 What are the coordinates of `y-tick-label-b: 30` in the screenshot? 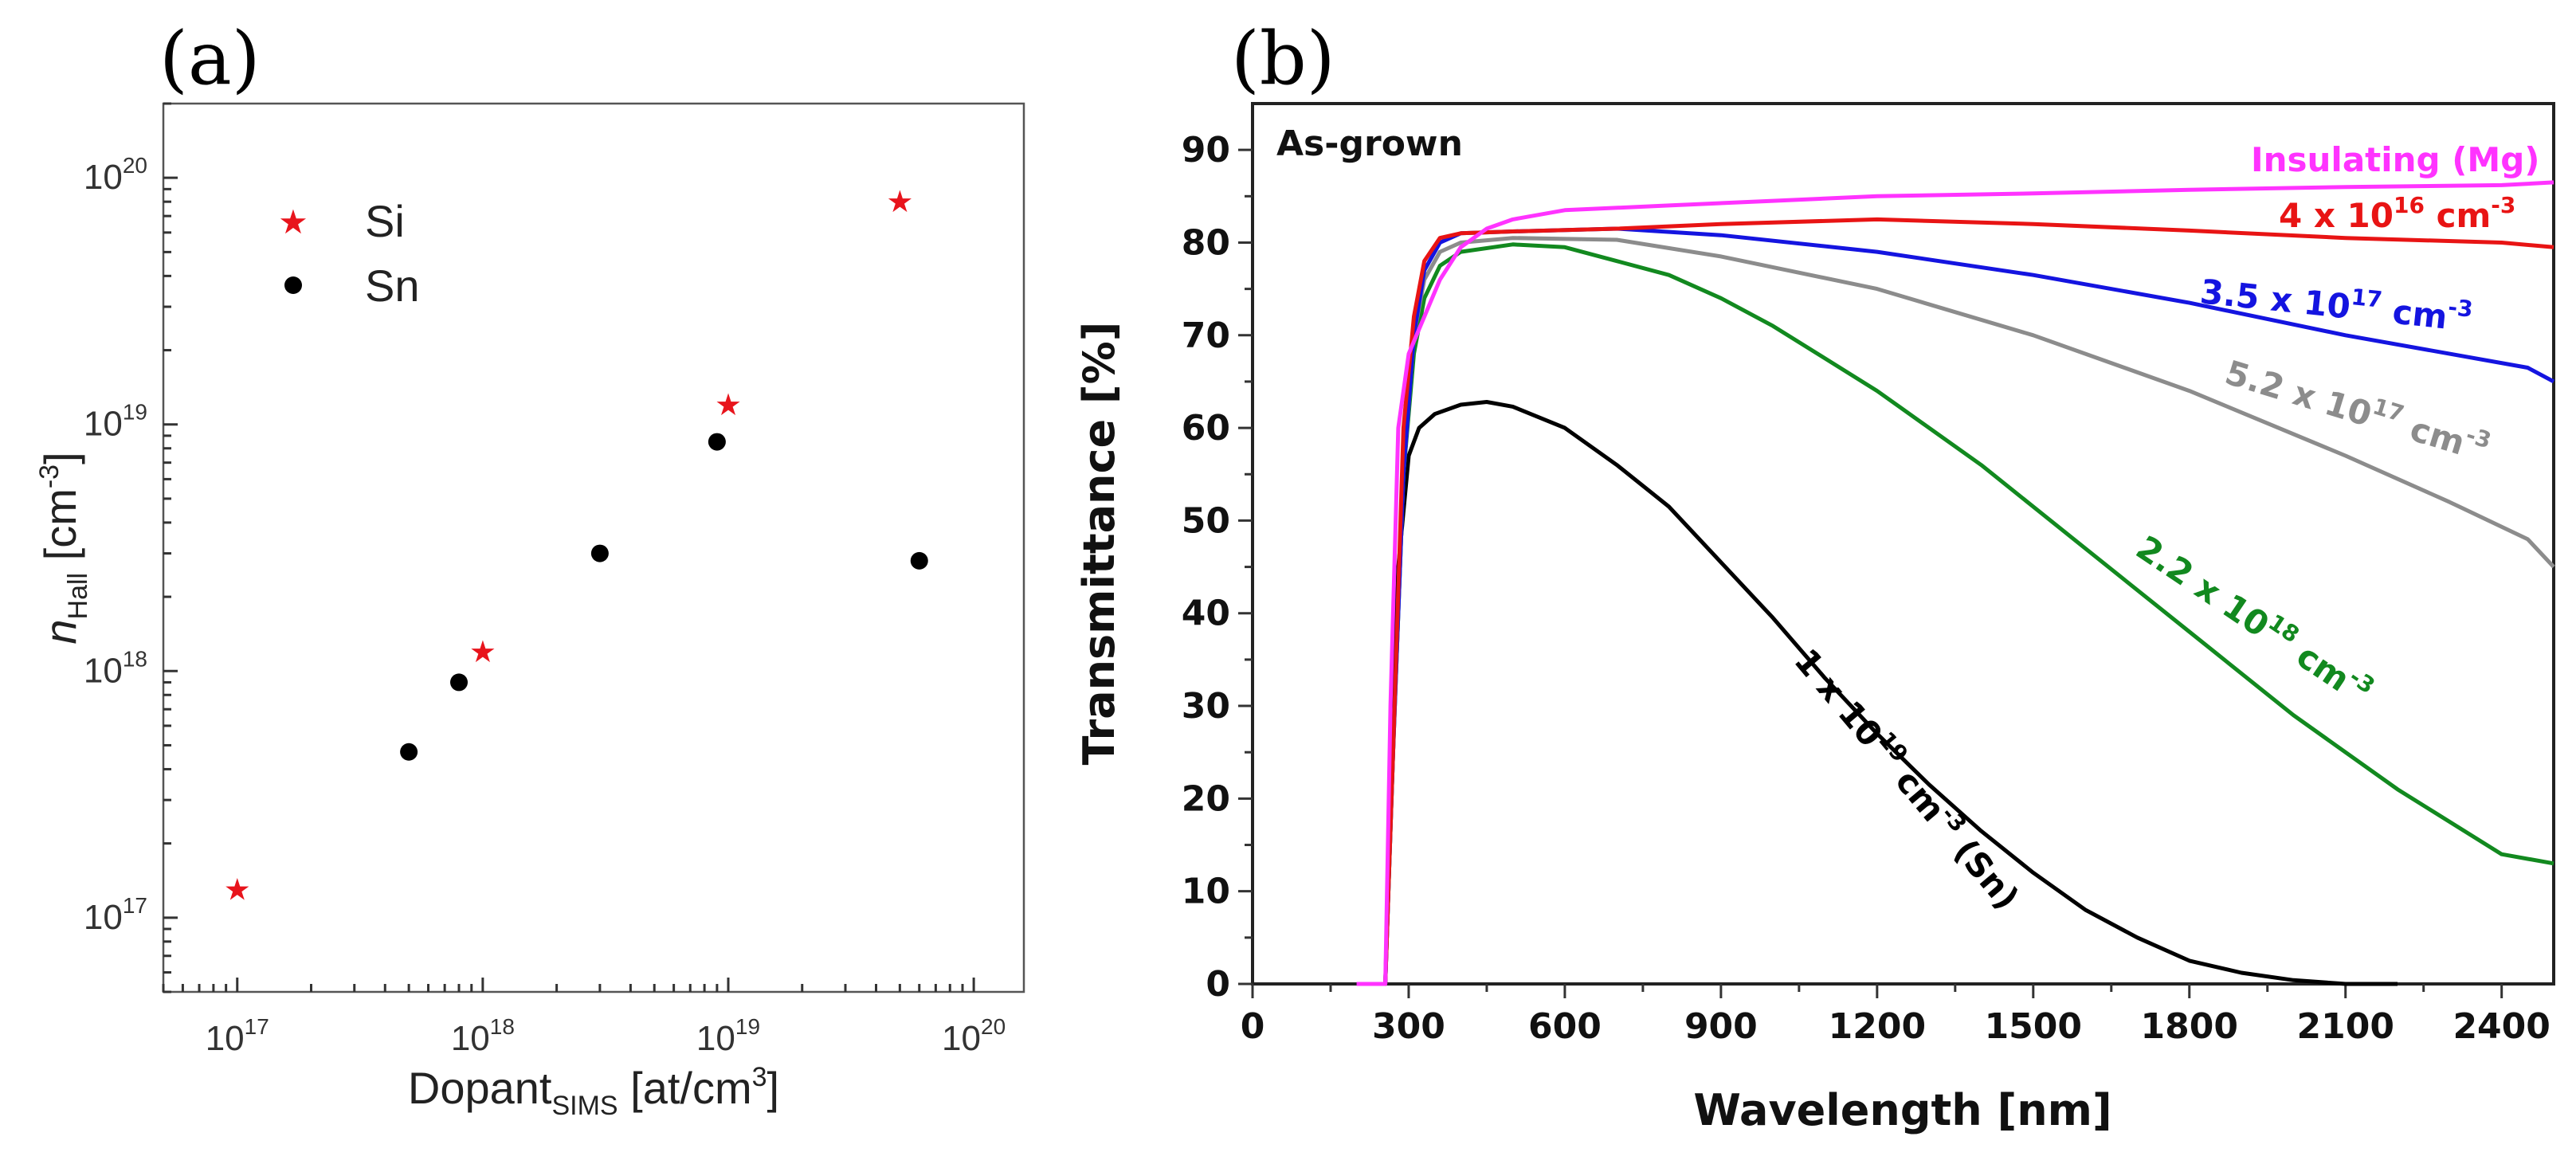 It's located at (1206, 706).